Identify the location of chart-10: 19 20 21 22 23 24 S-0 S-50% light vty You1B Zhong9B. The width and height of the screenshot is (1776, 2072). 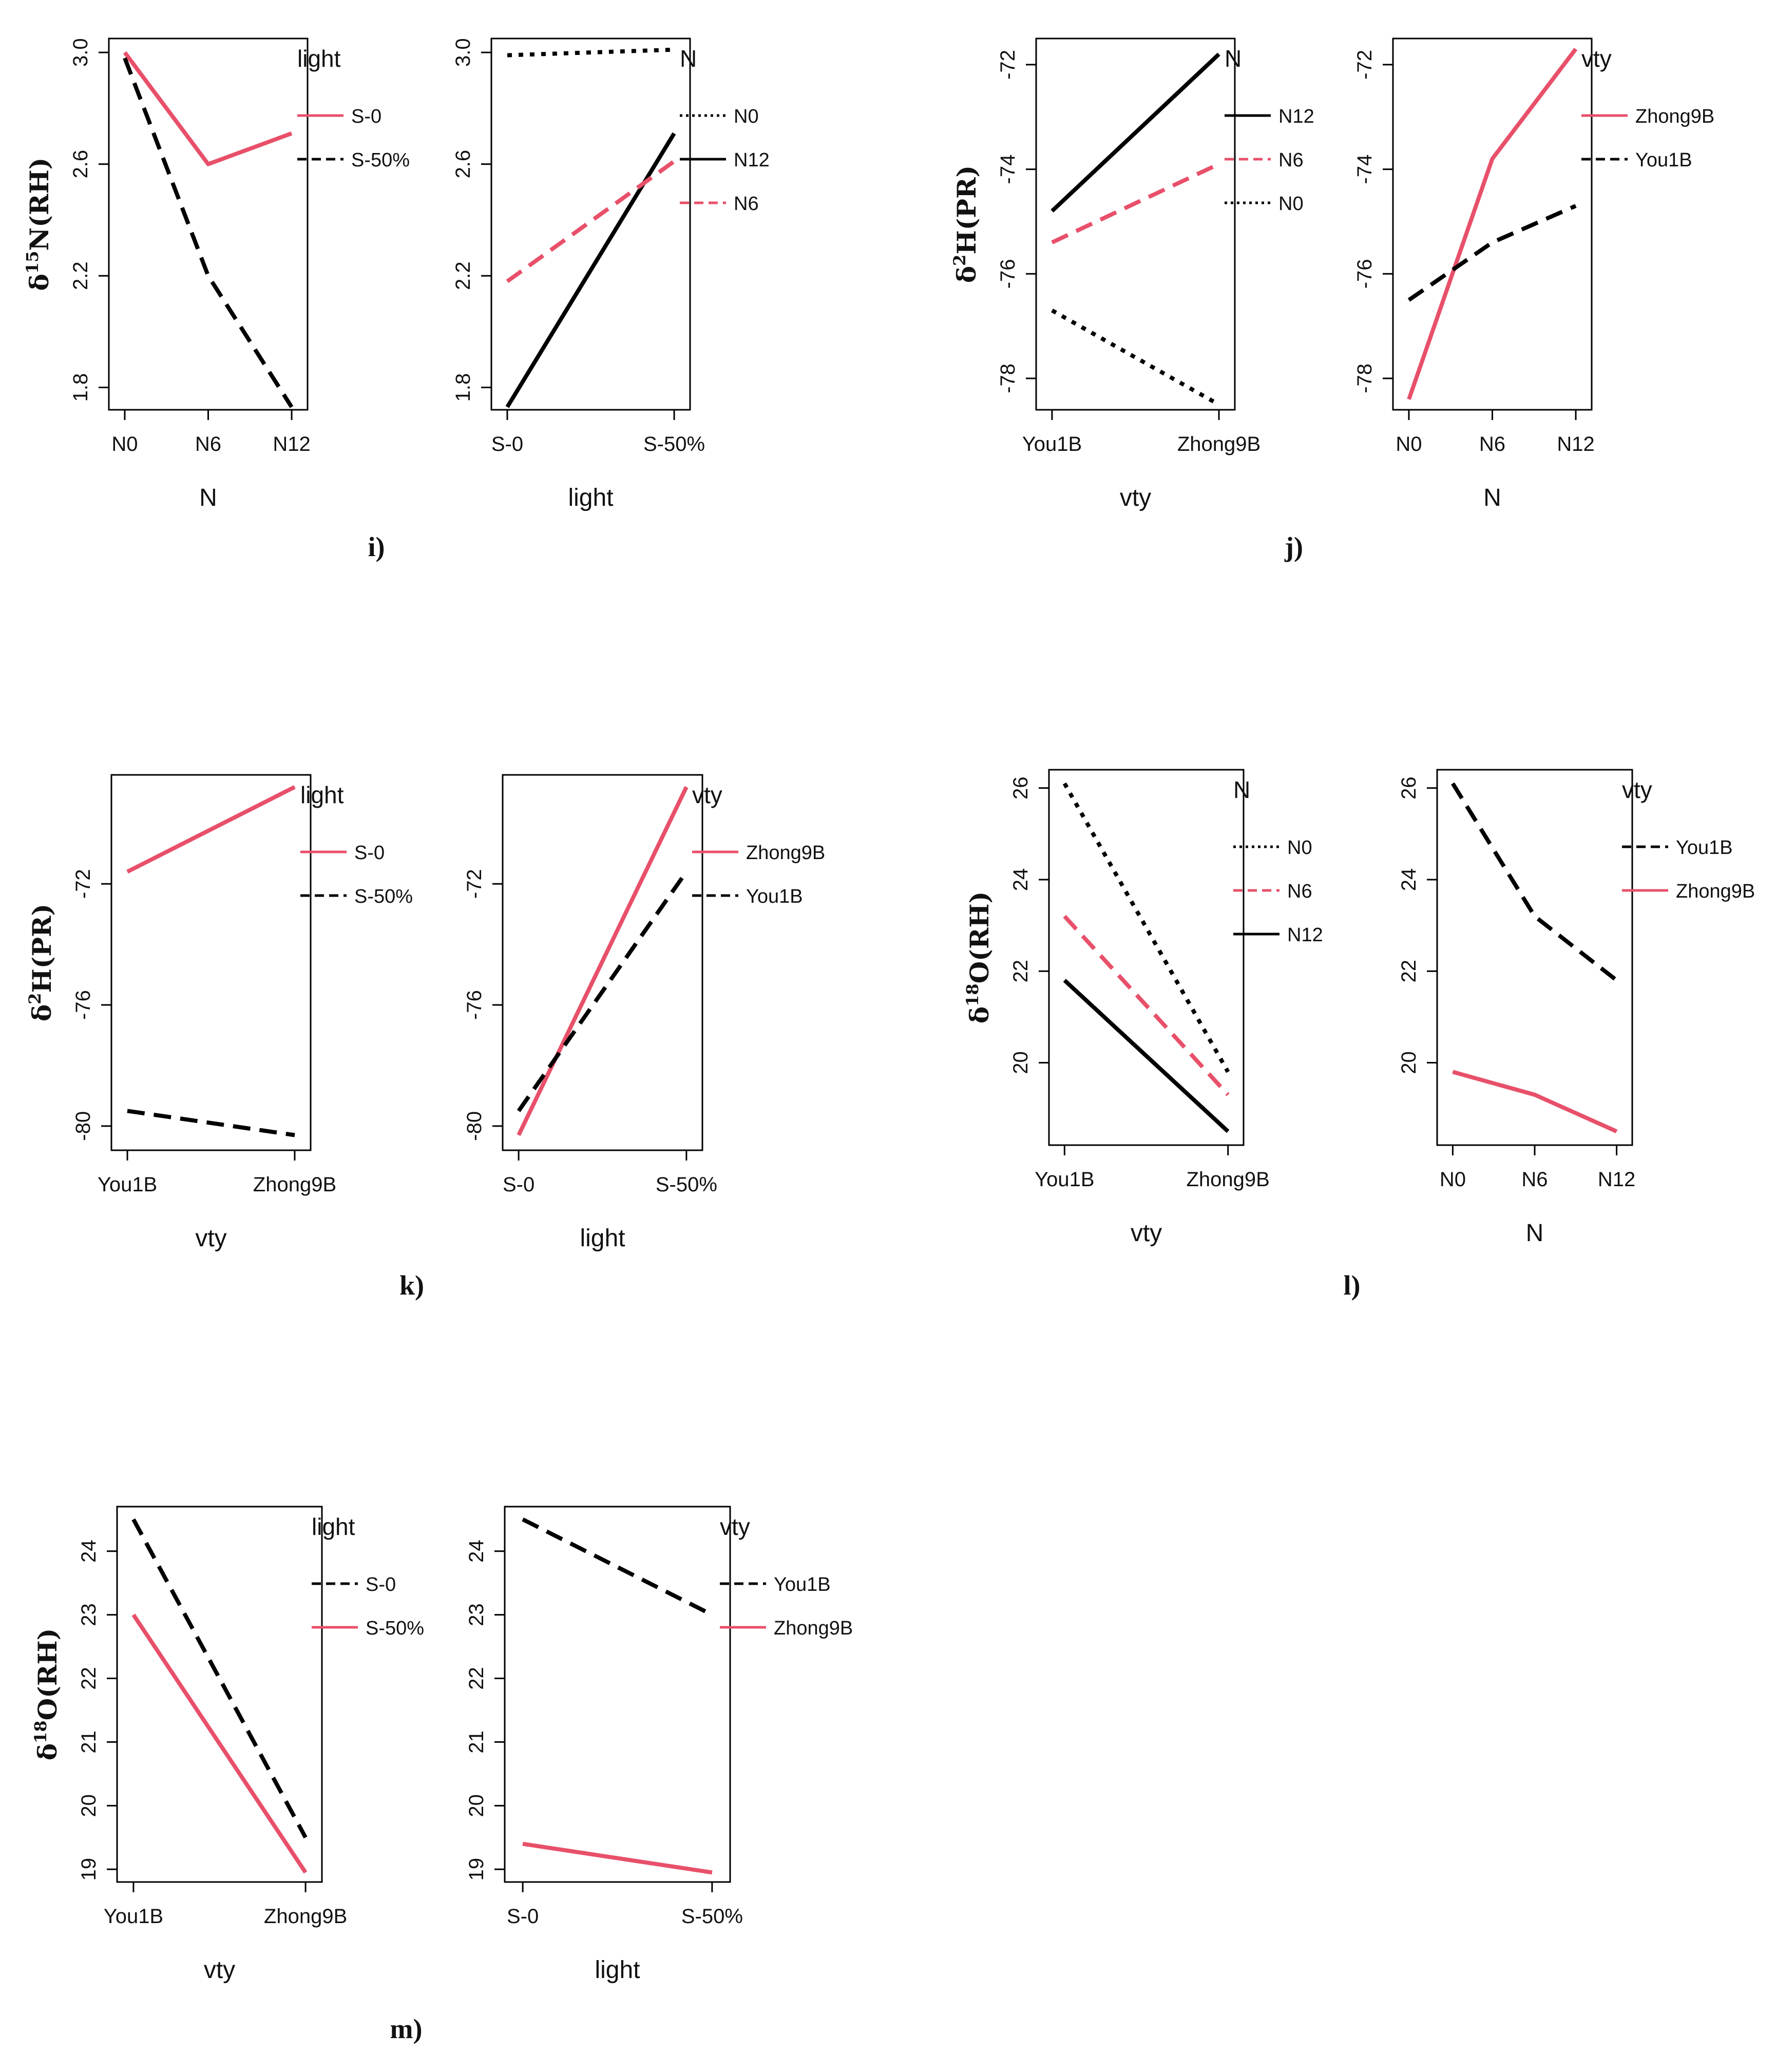
(659, 1745).